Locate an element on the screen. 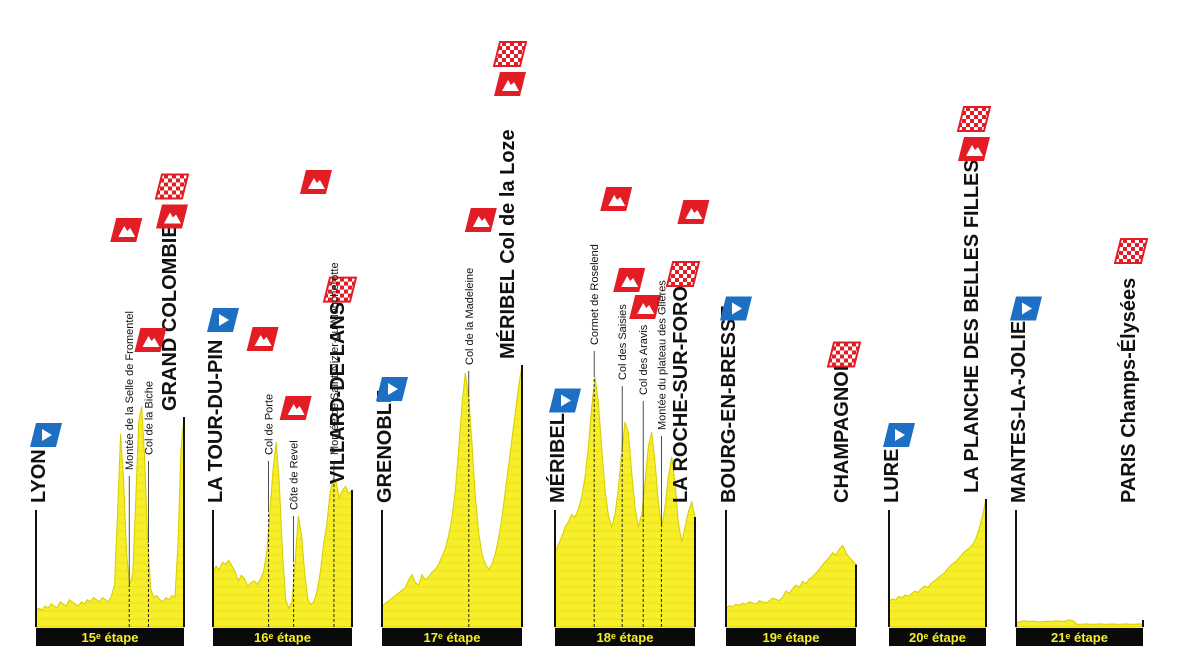  climb-label: Montée du plateau des Glières is located at coordinates (662, 355).